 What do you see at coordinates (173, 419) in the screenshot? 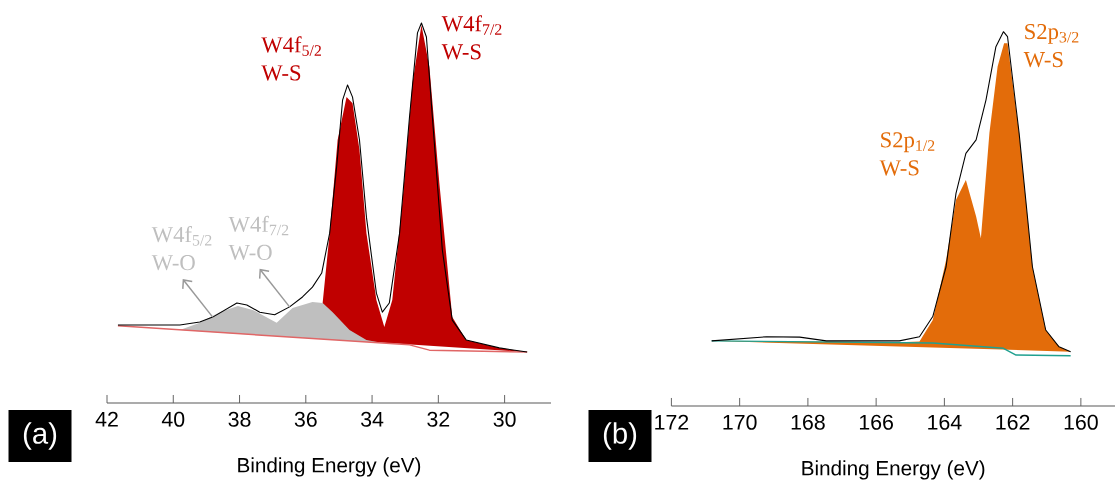
I see `x-tick-label: 40` at bounding box center [173, 419].